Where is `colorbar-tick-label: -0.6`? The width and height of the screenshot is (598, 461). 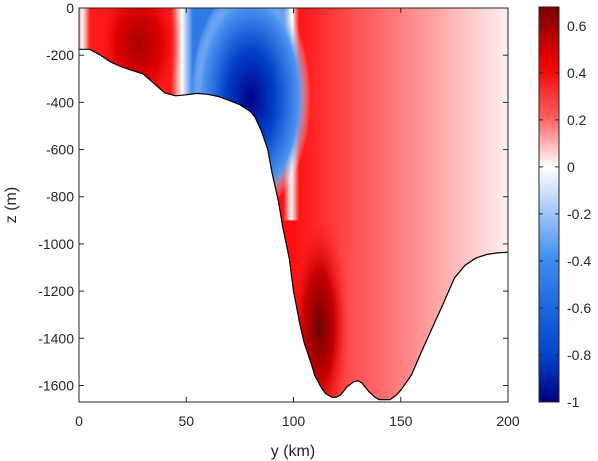
colorbar-tick-label: -0.6 is located at coordinates (579, 308).